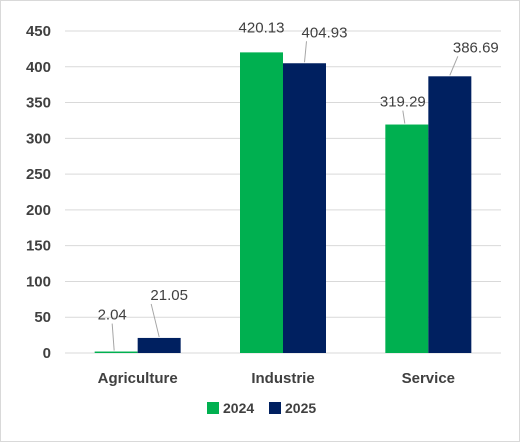  What do you see at coordinates (38, 210) in the screenshot?
I see `y-tick-label: 200` at bounding box center [38, 210].